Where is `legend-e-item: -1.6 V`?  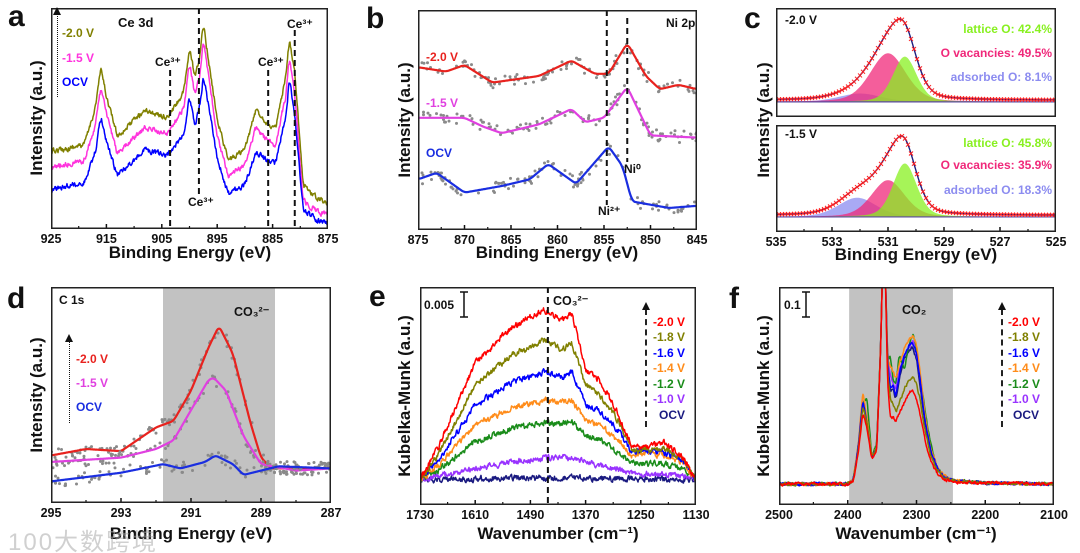
legend-e-item: -1.6 V is located at coordinates (669, 353).